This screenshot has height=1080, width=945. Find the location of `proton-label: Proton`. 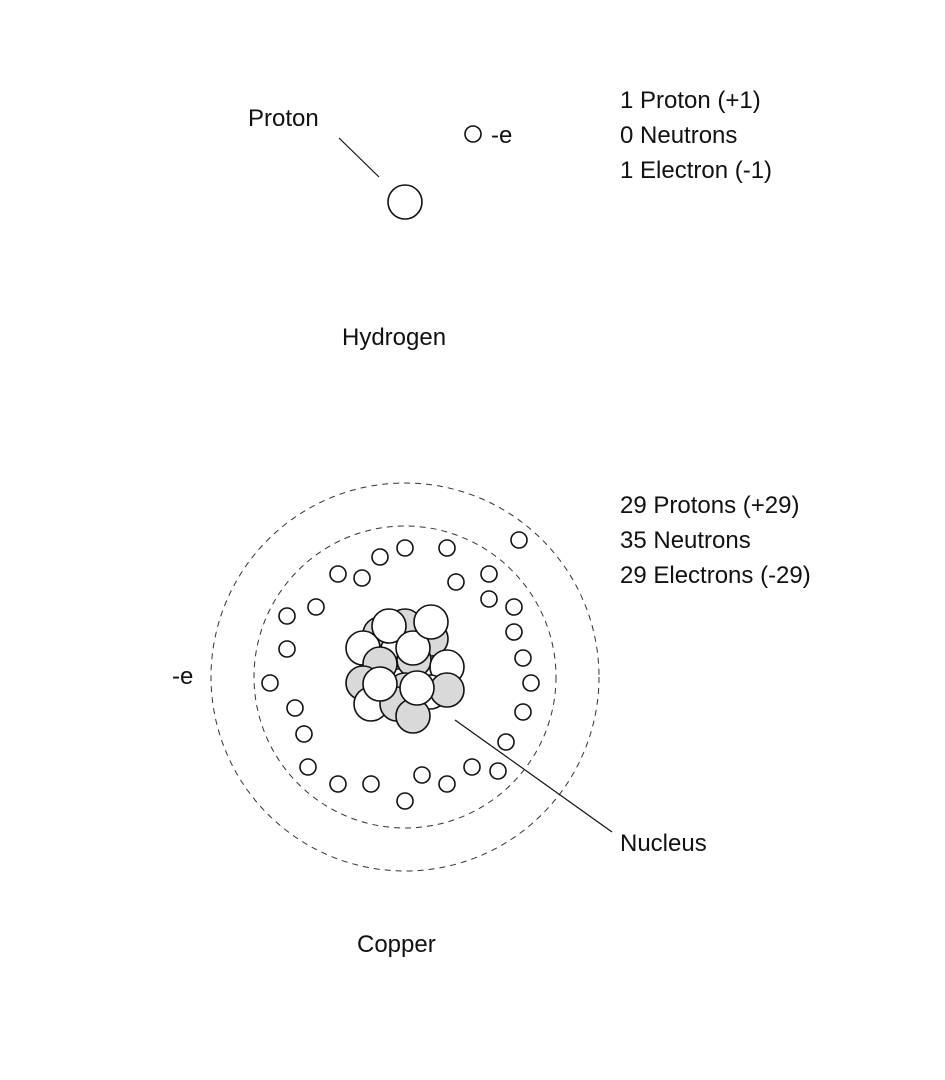

proton-label: Proton is located at coordinates (283, 118).